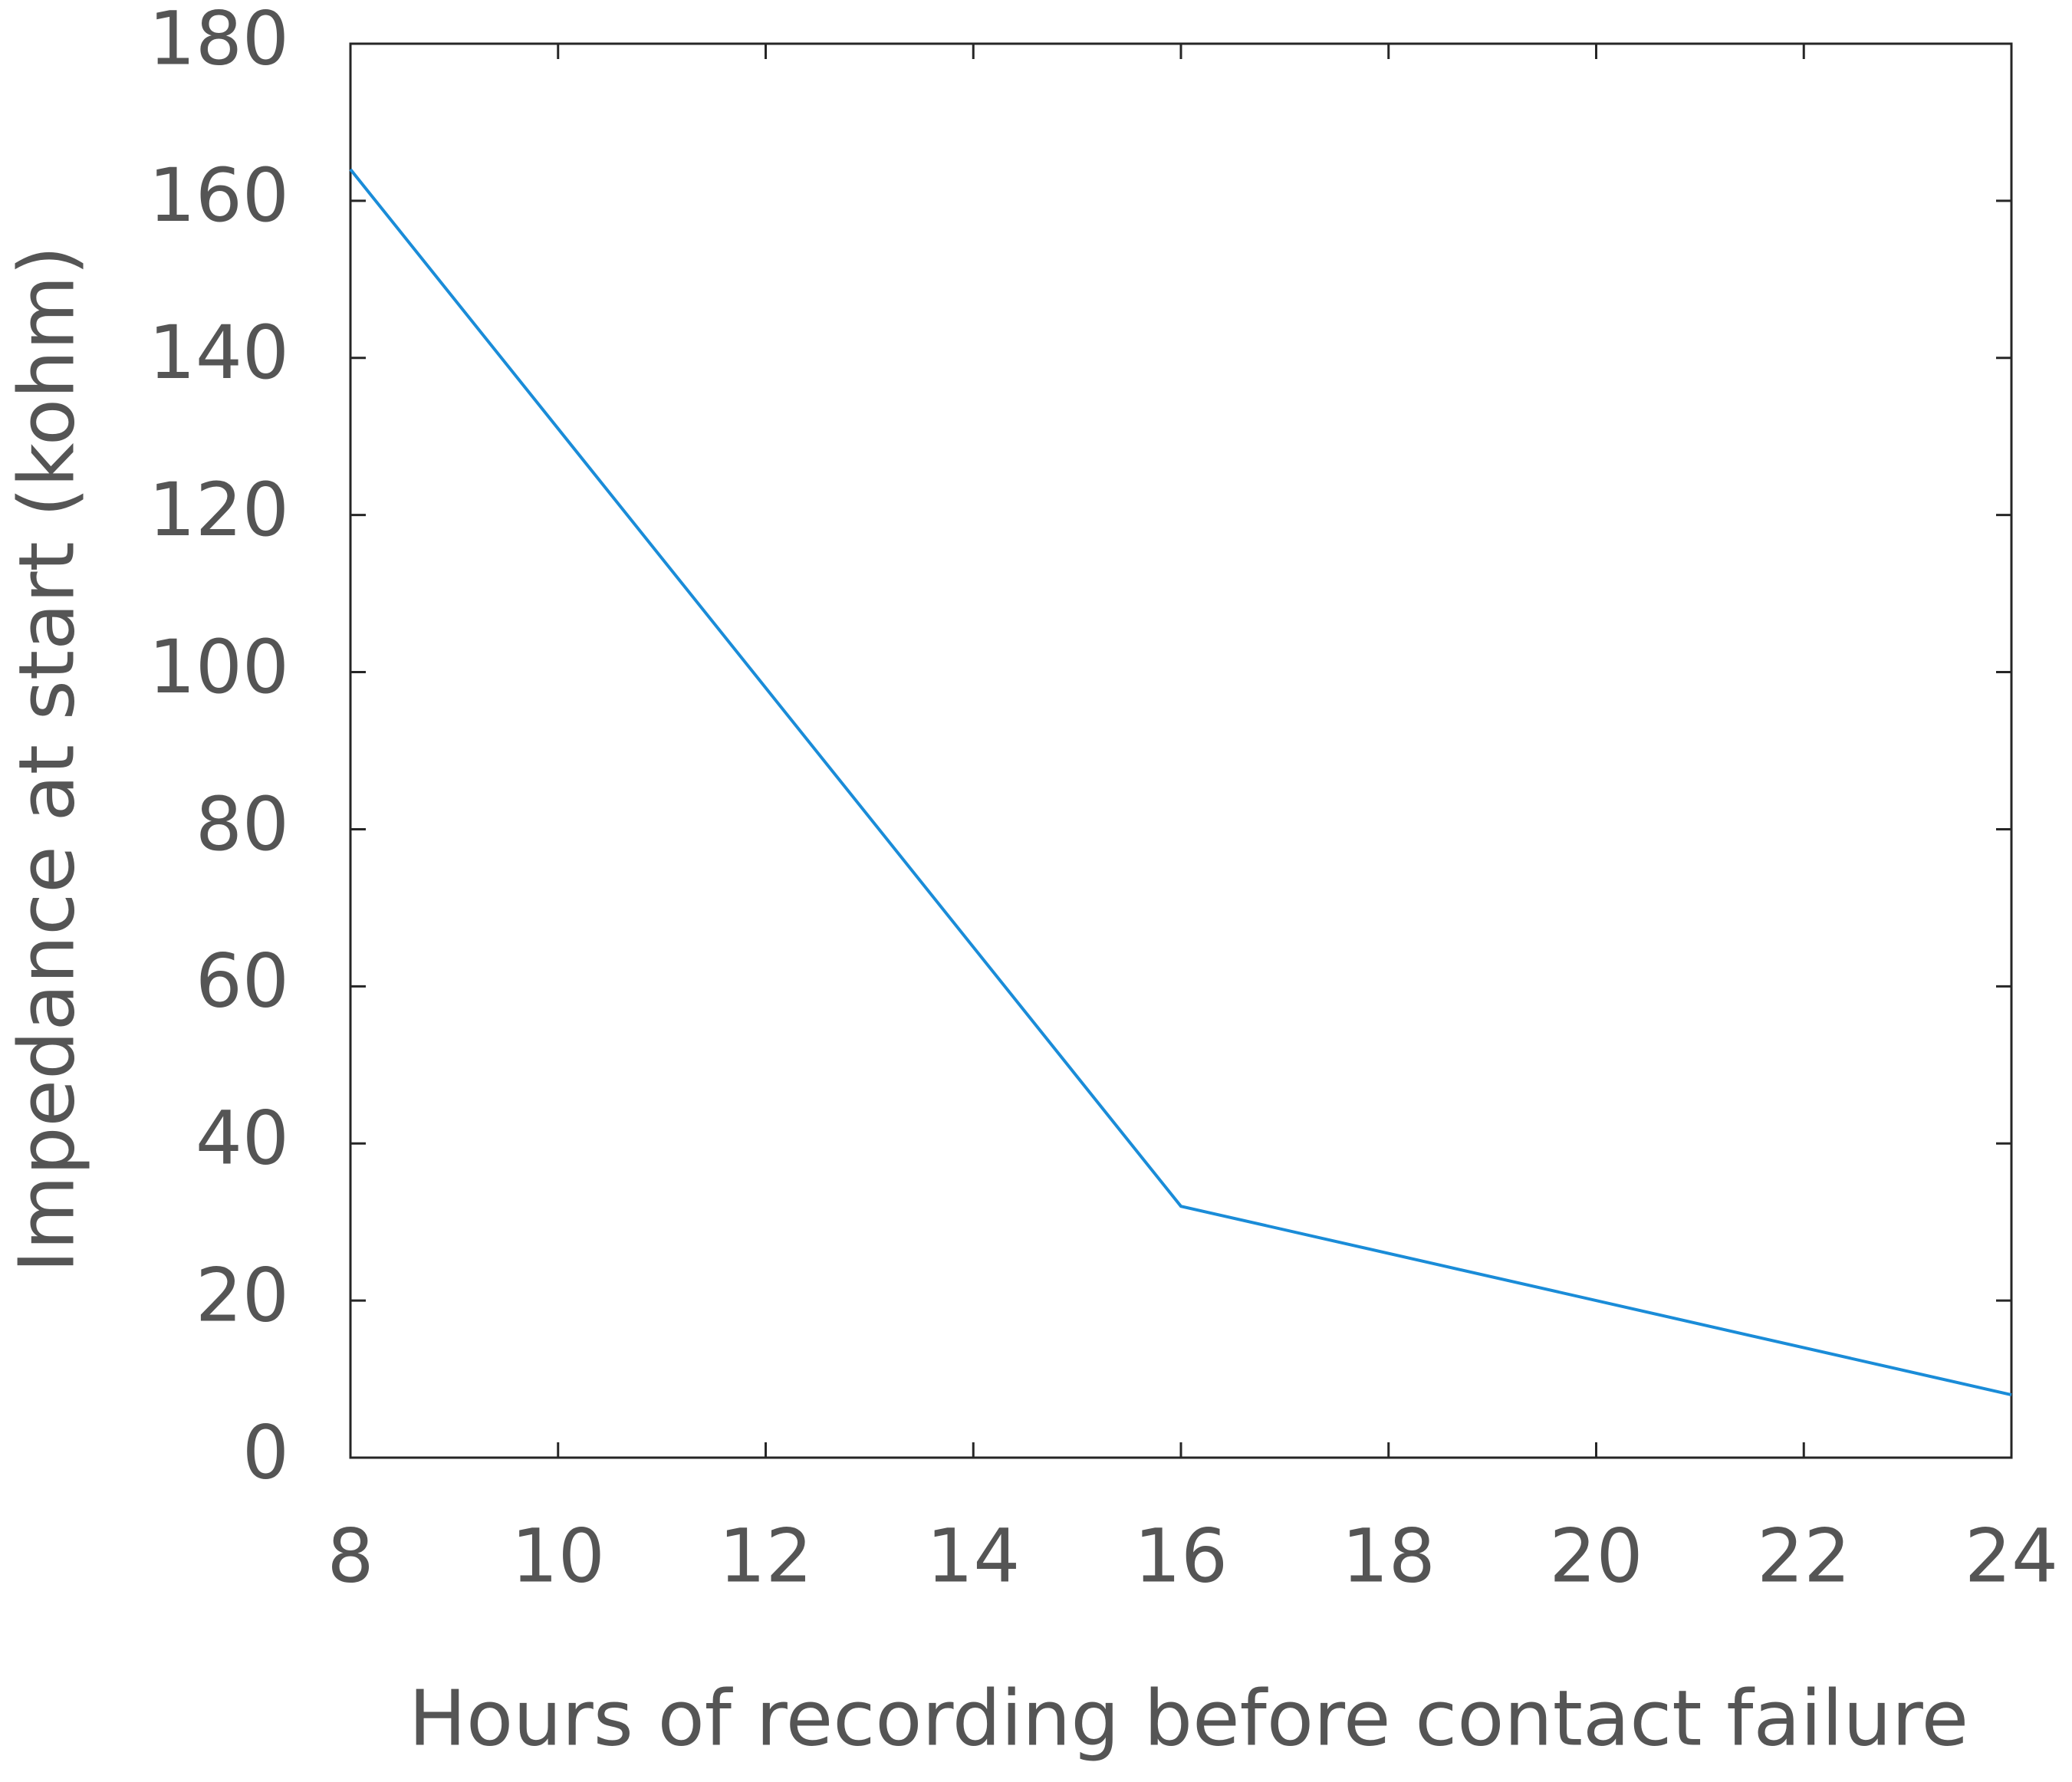 Image resolution: width=2072 pixels, height=1782 pixels. What do you see at coordinates (1389, 1556) in the screenshot?
I see `x-tick-label: 18` at bounding box center [1389, 1556].